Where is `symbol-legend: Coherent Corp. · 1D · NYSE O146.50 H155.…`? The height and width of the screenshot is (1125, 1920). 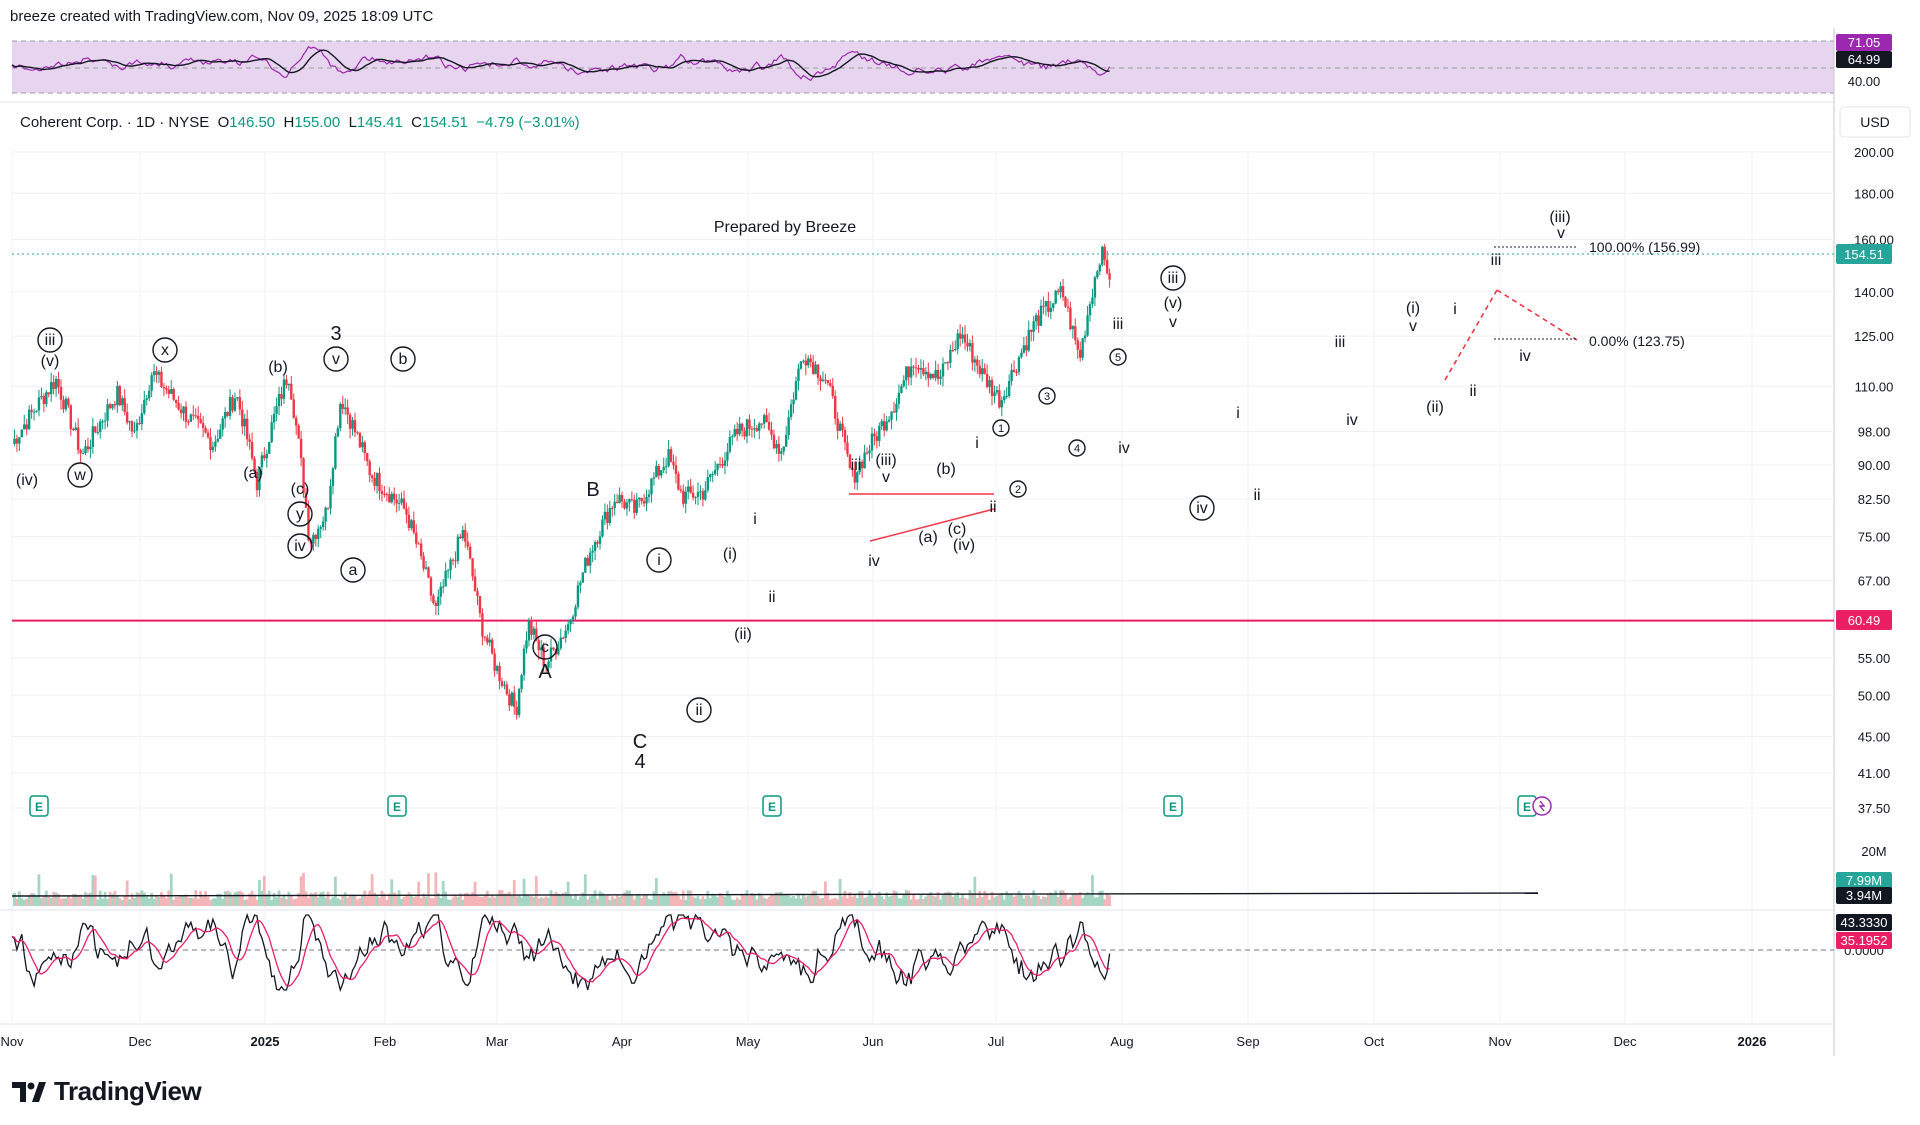
symbol-legend: Coherent Corp. · 1D · NYSE O146.50 H155.… is located at coordinates (300, 122).